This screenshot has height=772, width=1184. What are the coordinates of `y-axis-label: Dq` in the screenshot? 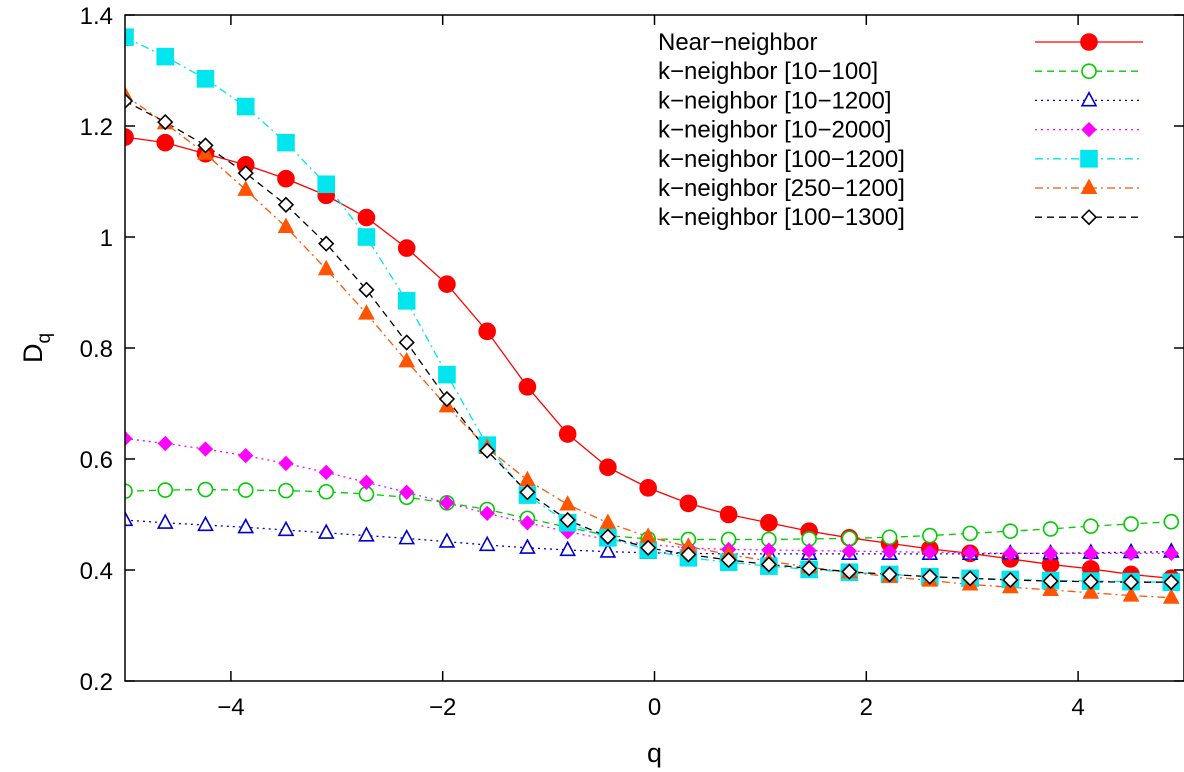 It's located at (36, 348).